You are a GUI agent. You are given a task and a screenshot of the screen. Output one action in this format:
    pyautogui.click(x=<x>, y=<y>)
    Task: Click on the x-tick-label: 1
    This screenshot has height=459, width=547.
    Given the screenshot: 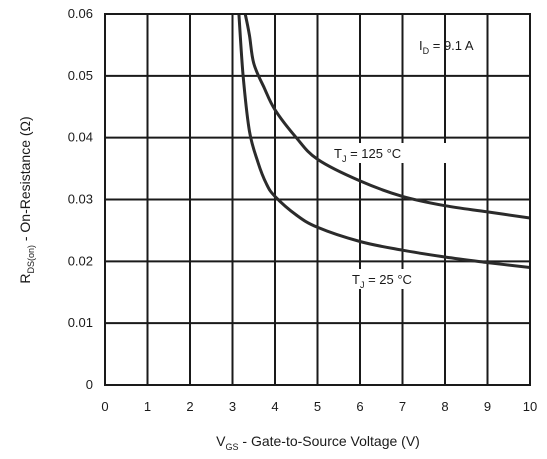 What is the action you would take?
    pyautogui.click(x=147, y=406)
    